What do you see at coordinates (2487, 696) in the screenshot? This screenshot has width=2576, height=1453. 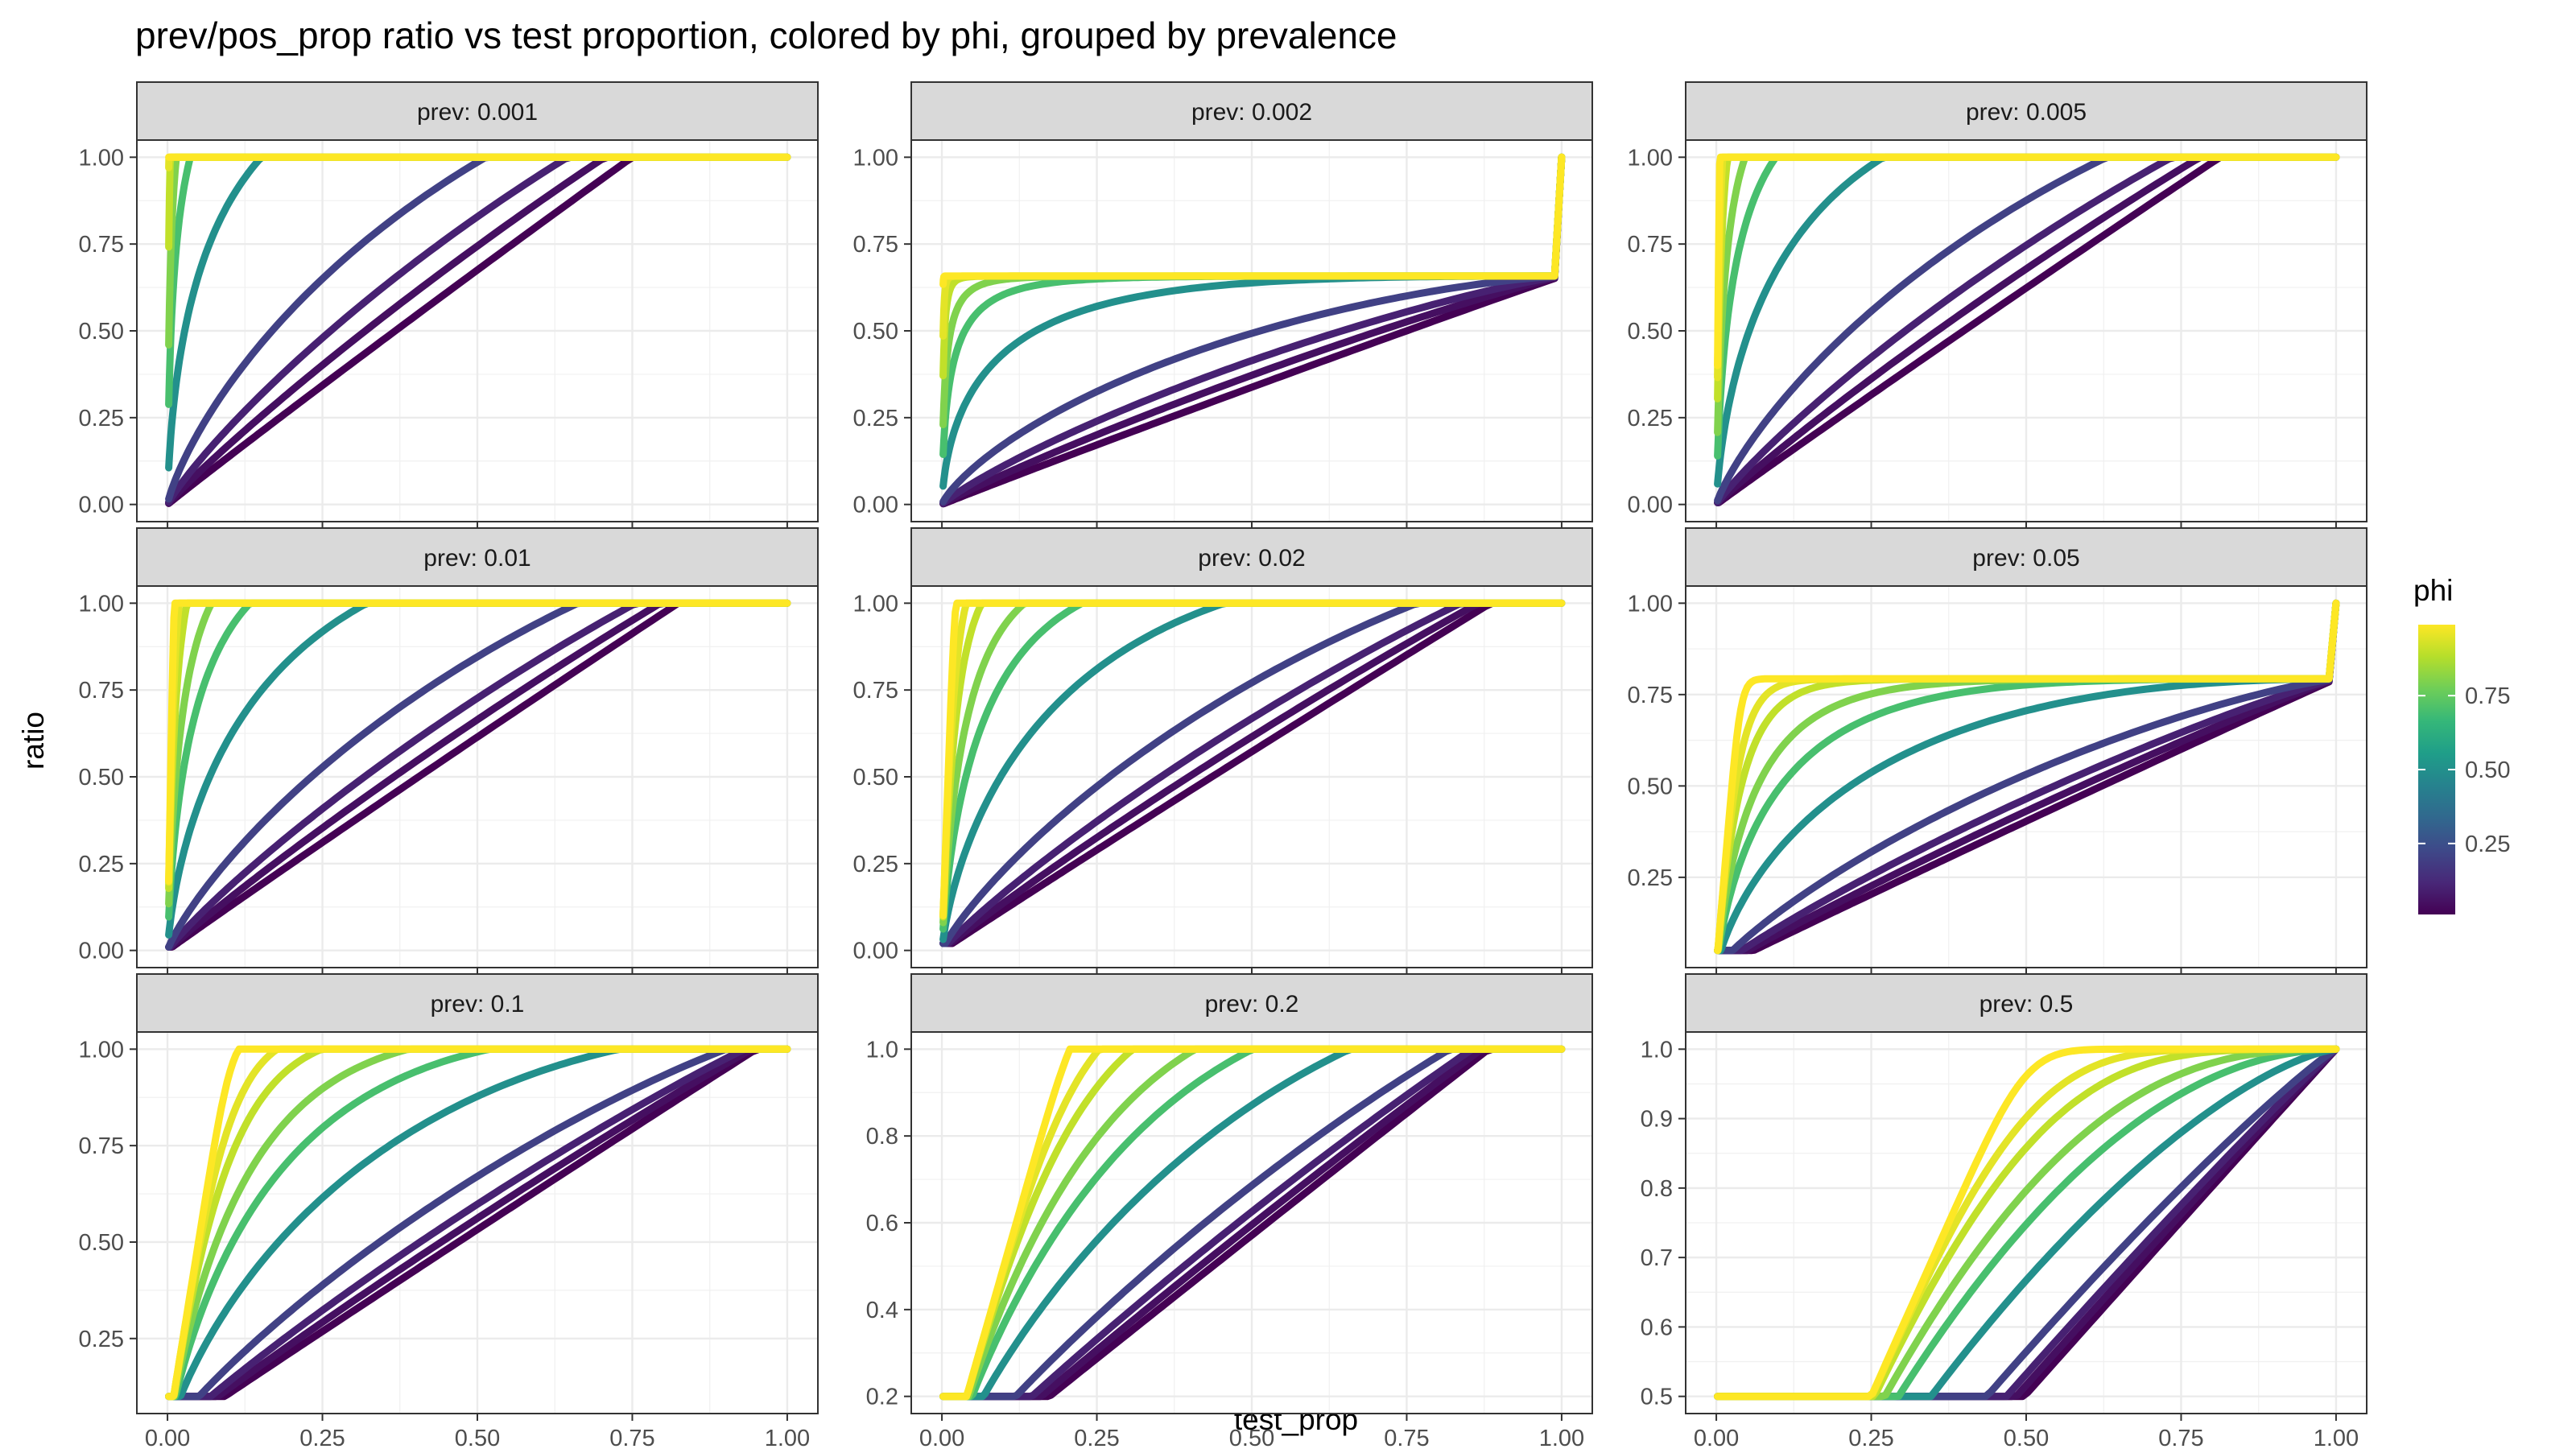 I see `legend-tick-label: 0.75` at bounding box center [2487, 696].